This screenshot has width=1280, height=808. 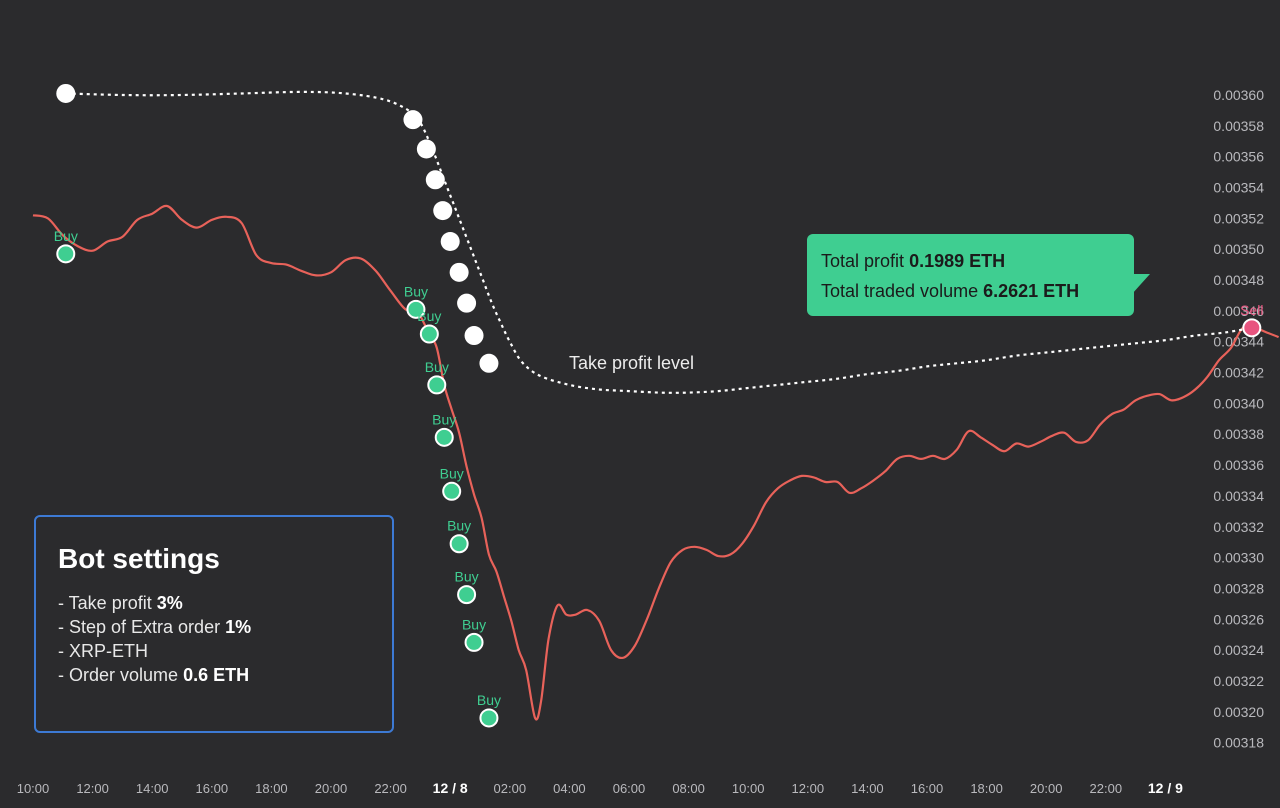 What do you see at coordinates (238, 627) in the screenshot?
I see `setting-value: 1%` at bounding box center [238, 627].